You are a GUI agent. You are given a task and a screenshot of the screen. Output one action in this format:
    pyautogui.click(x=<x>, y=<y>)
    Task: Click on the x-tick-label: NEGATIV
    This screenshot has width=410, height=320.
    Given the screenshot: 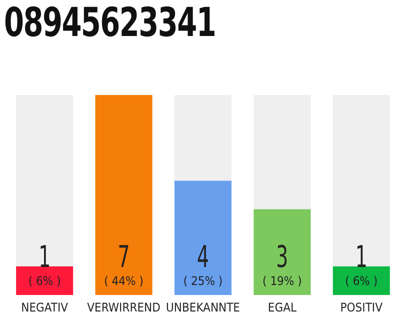 What is the action you would take?
    pyautogui.click(x=45, y=307)
    